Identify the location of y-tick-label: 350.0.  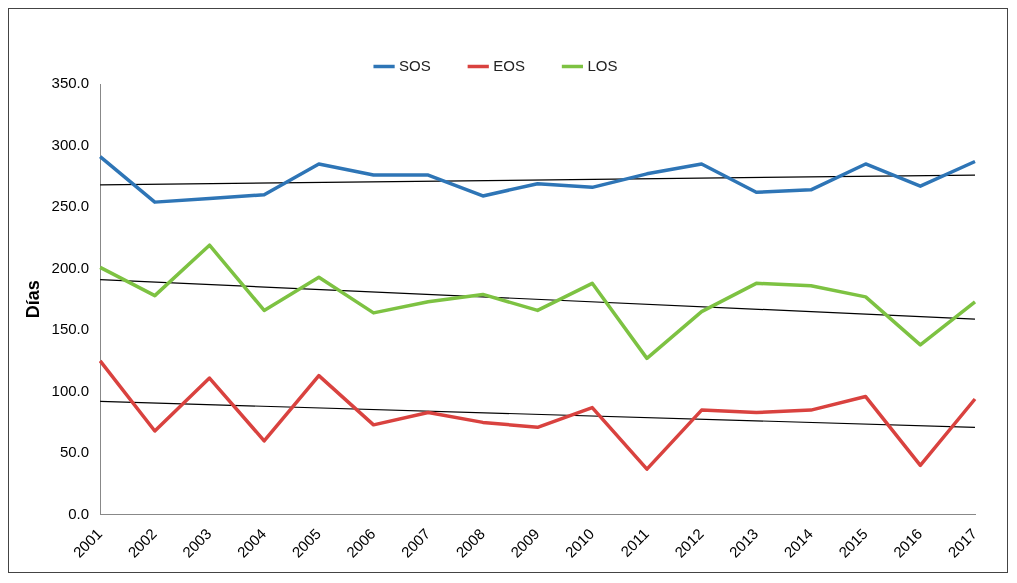
(70, 83).